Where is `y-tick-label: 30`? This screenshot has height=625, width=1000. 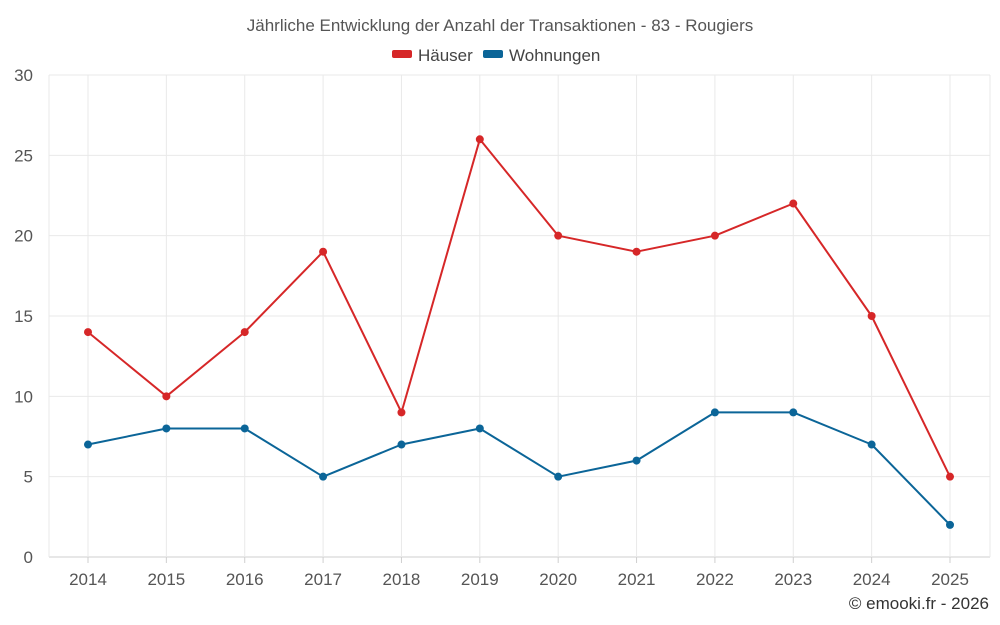
y-tick-label: 30 is located at coordinates (23, 75).